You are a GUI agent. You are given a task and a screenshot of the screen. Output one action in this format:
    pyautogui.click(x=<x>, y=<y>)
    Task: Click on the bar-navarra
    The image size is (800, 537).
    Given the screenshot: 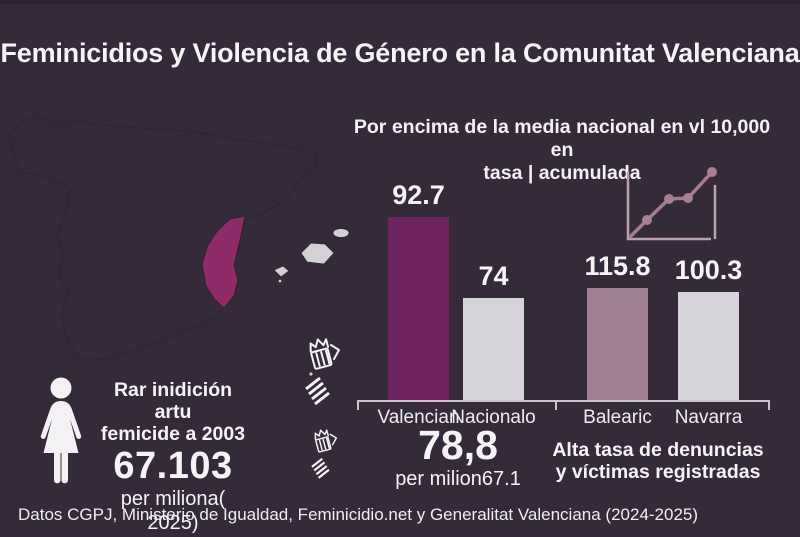 What is the action you would take?
    pyautogui.click(x=708, y=346)
    